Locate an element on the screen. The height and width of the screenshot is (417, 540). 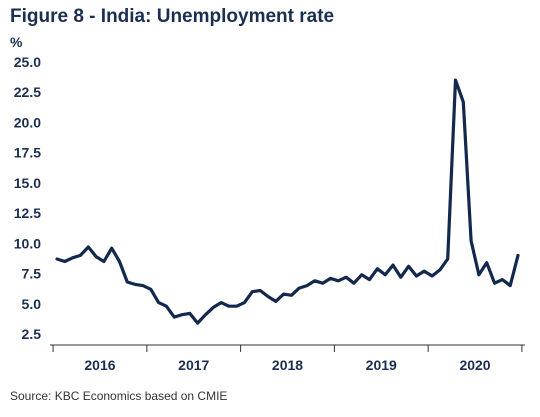
y-axis-unit-label: % is located at coordinates (16, 42).